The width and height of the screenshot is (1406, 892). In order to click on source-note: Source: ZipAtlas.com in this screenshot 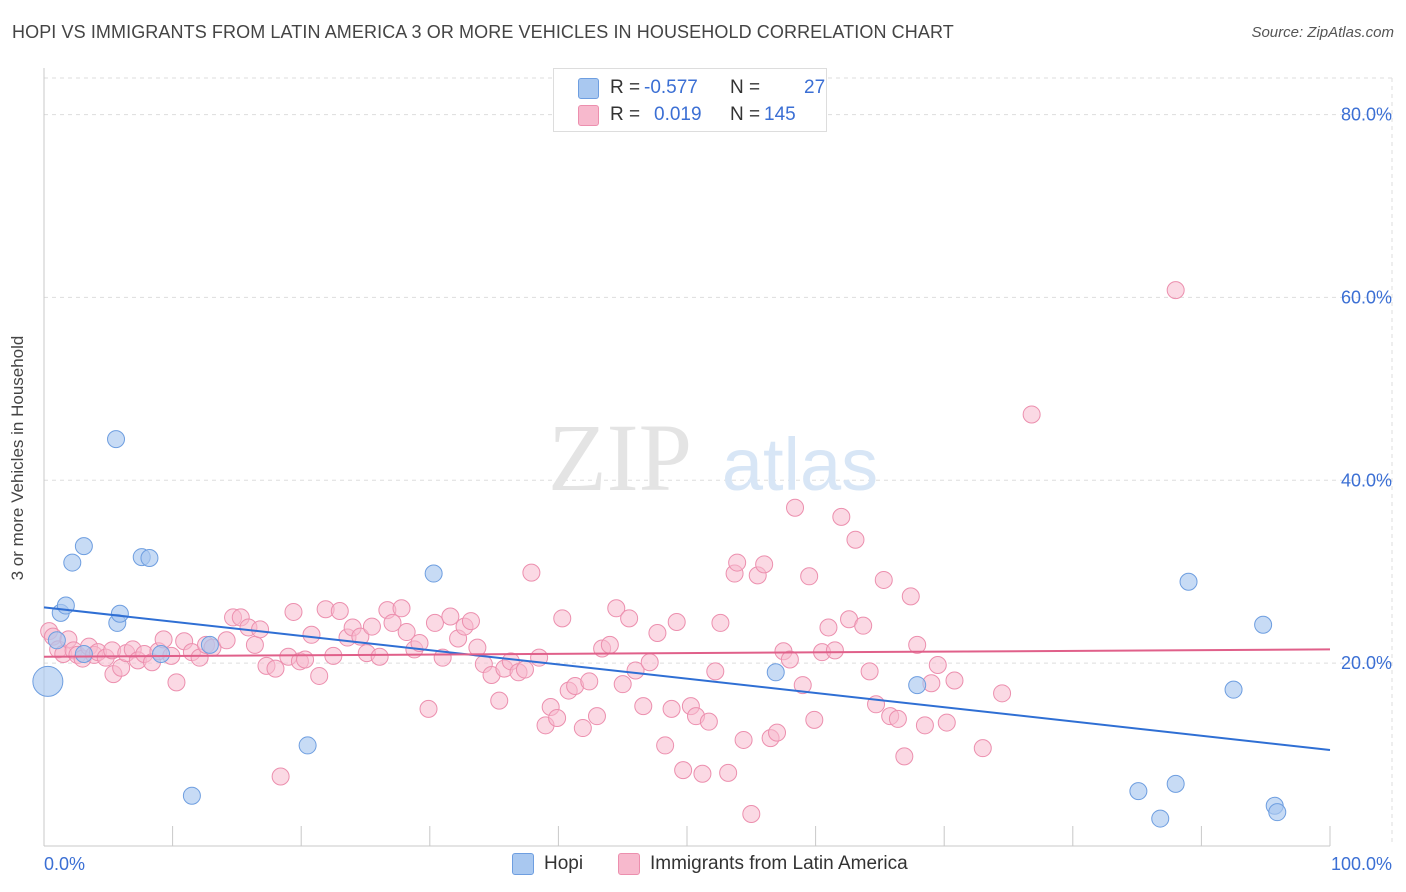, I will do `click(1322, 32)`.